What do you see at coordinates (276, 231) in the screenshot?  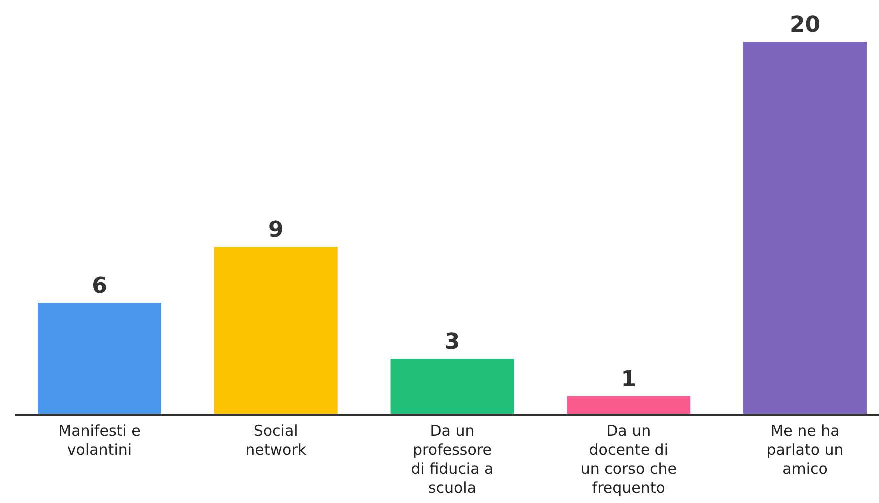 I see `data-label: 9` at bounding box center [276, 231].